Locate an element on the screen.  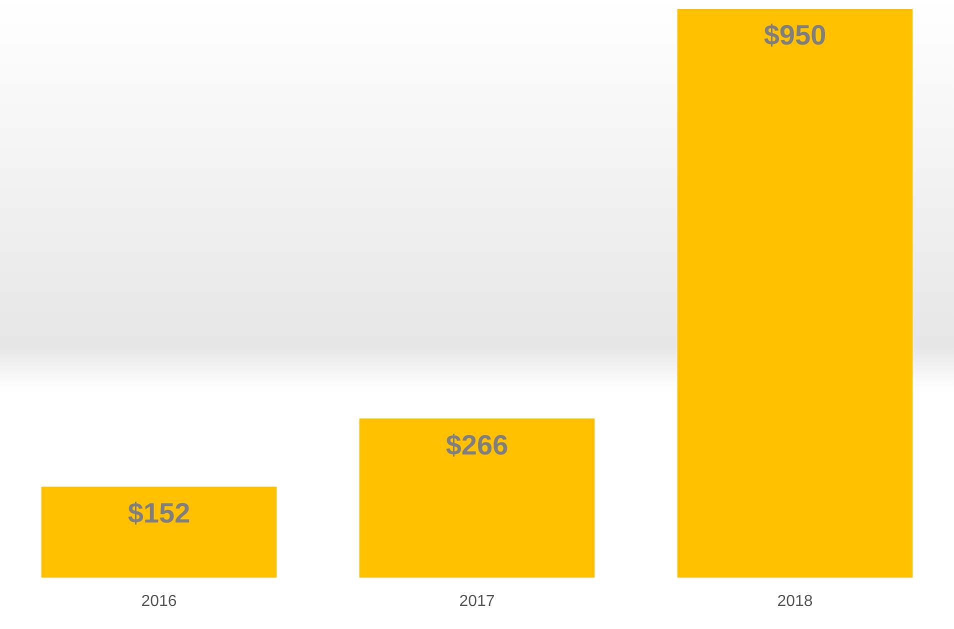
data-label: $950 is located at coordinates (795, 35).